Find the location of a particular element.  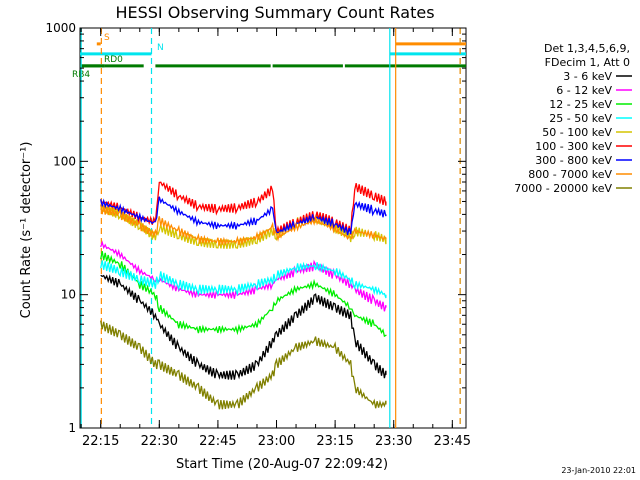

legend-label: 50 - 100 keV is located at coordinates (577, 132).